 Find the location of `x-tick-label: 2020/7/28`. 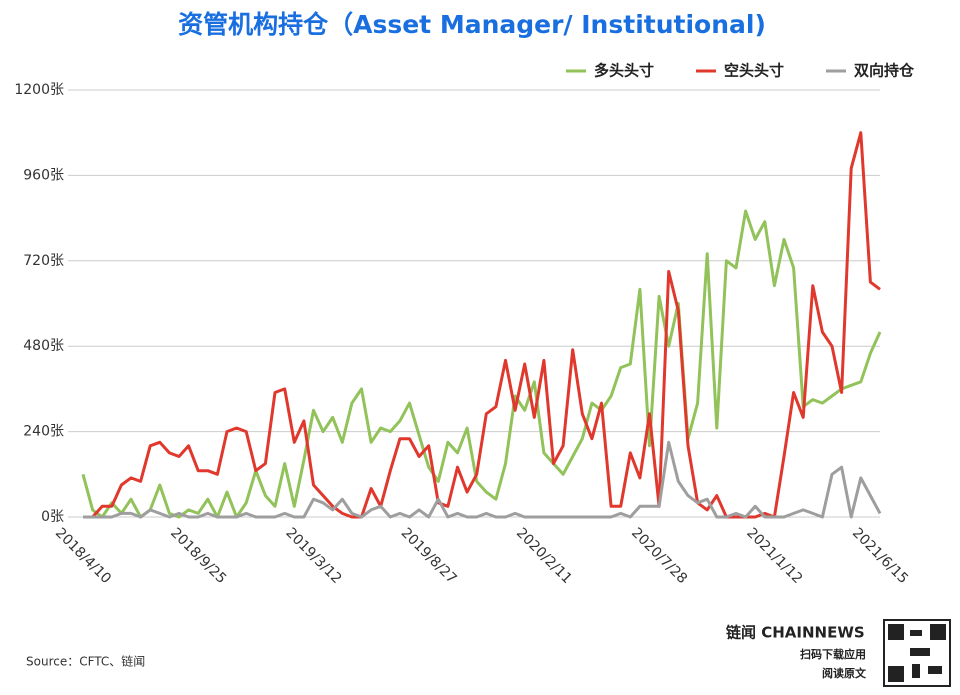

x-tick-label: 2020/7/28 is located at coordinates (659, 556).